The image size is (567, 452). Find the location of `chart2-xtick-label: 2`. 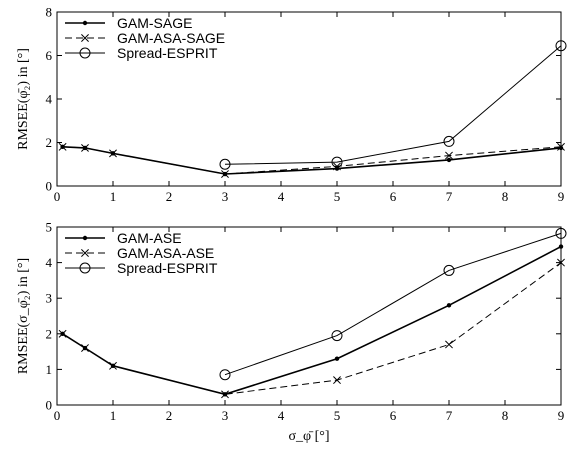

chart2-xtick-label: 2 is located at coordinates (169, 415).